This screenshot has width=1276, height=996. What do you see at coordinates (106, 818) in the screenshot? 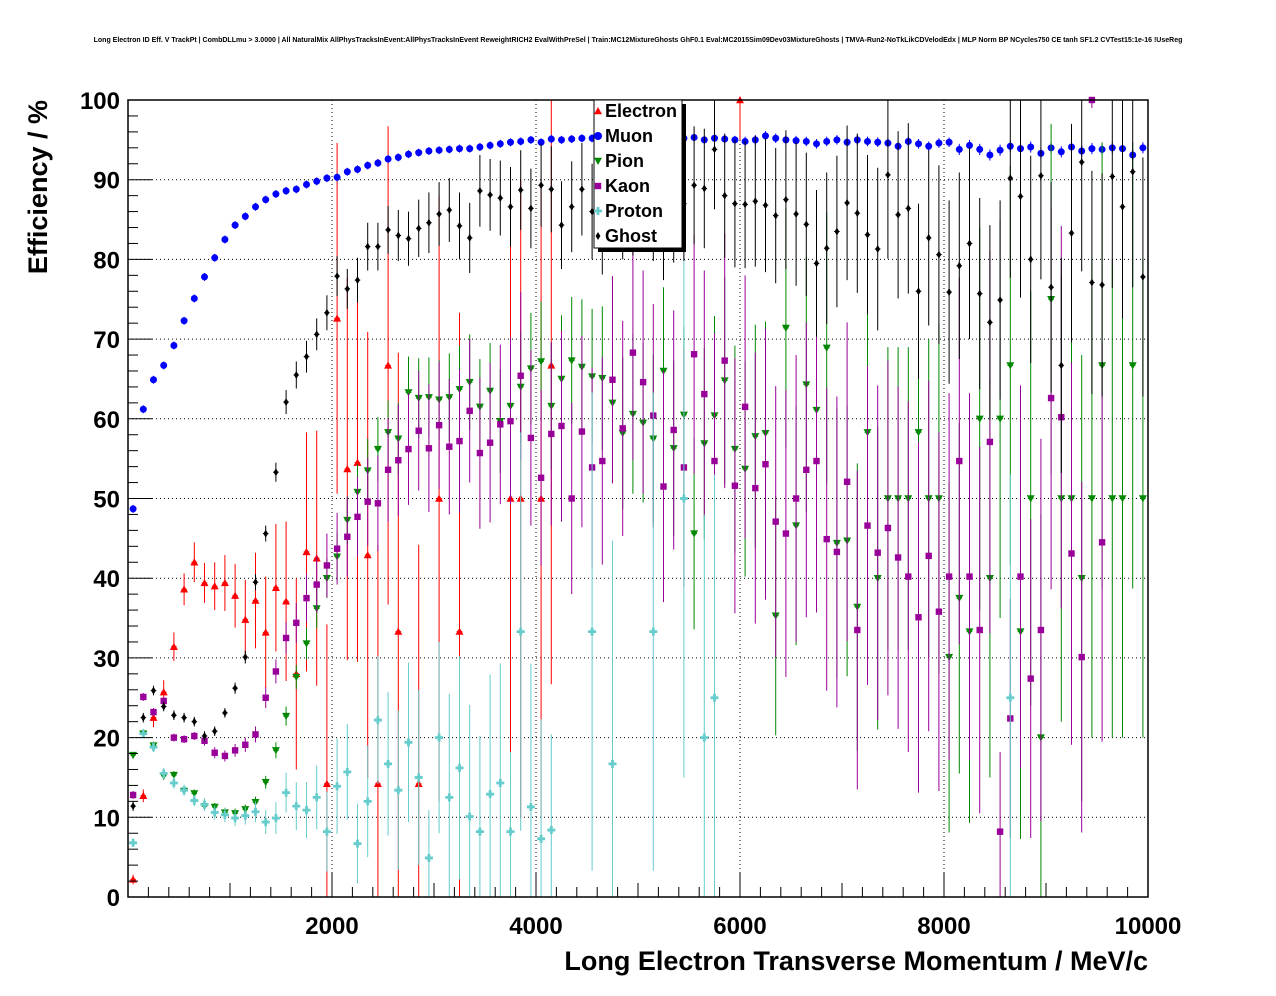
I see `y-tick-label: 10` at bounding box center [106, 818].